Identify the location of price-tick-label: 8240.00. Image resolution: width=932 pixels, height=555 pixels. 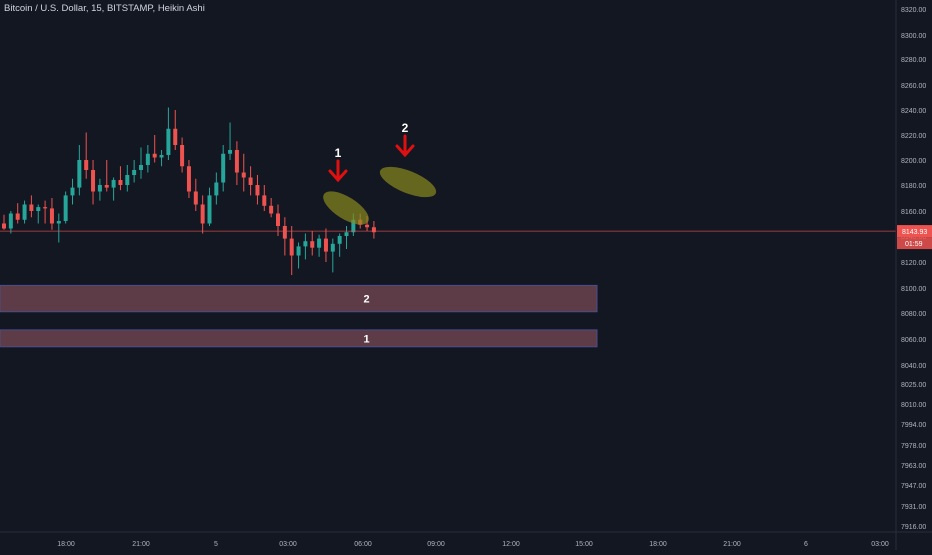
(913, 111).